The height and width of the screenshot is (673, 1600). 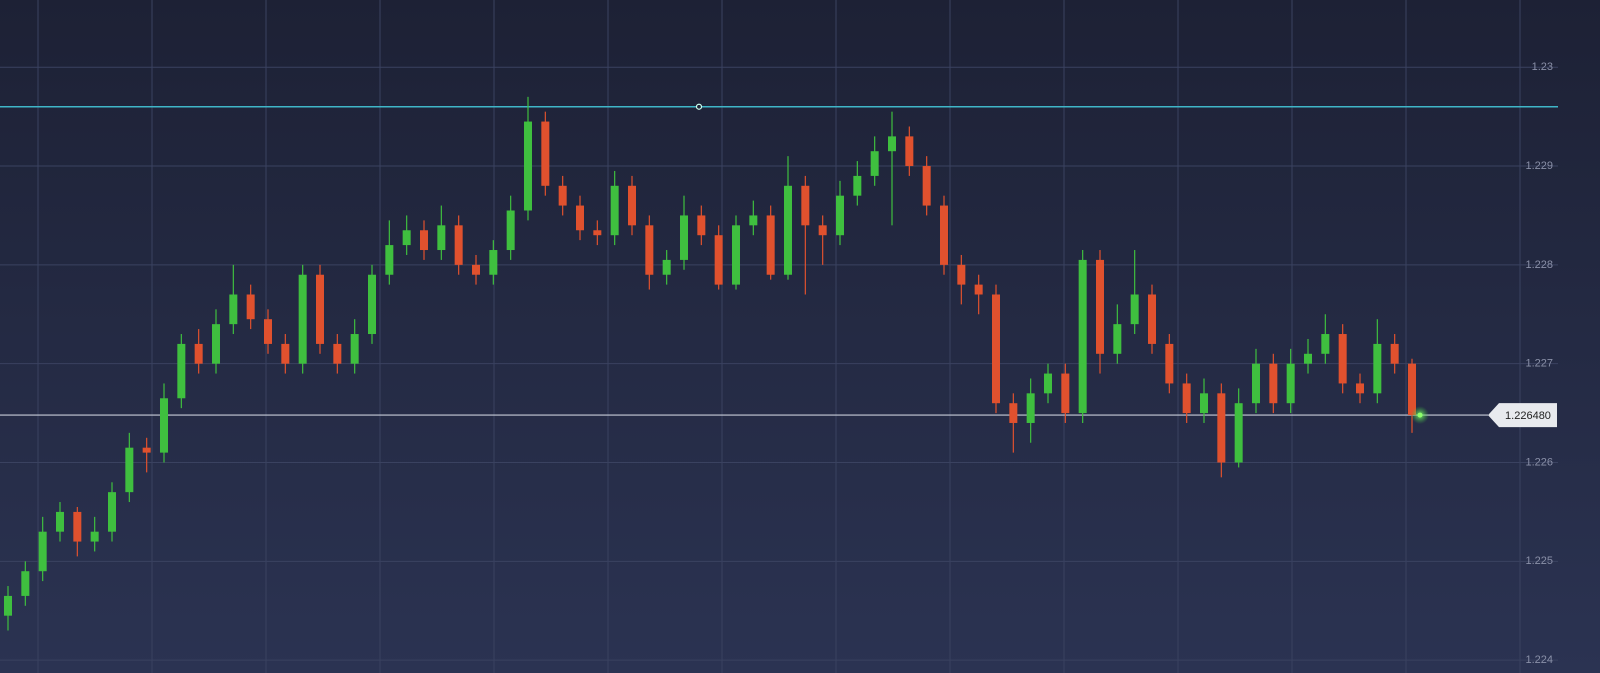 What do you see at coordinates (1539, 462) in the screenshot?
I see `y-tick-label: 1.226` at bounding box center [1539, 462].